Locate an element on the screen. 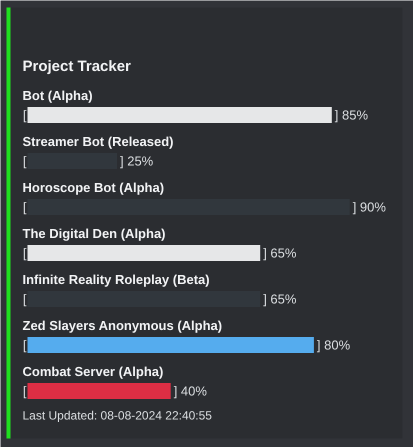  y-tick-label: Zed Slayers Anonymous (Alpha) is located at coordinates (122, 325).